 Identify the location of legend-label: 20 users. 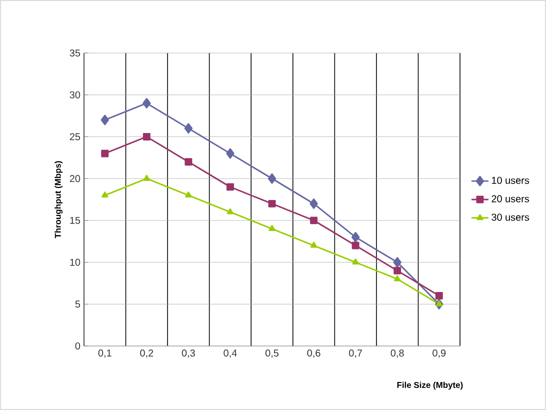
(511, 198).